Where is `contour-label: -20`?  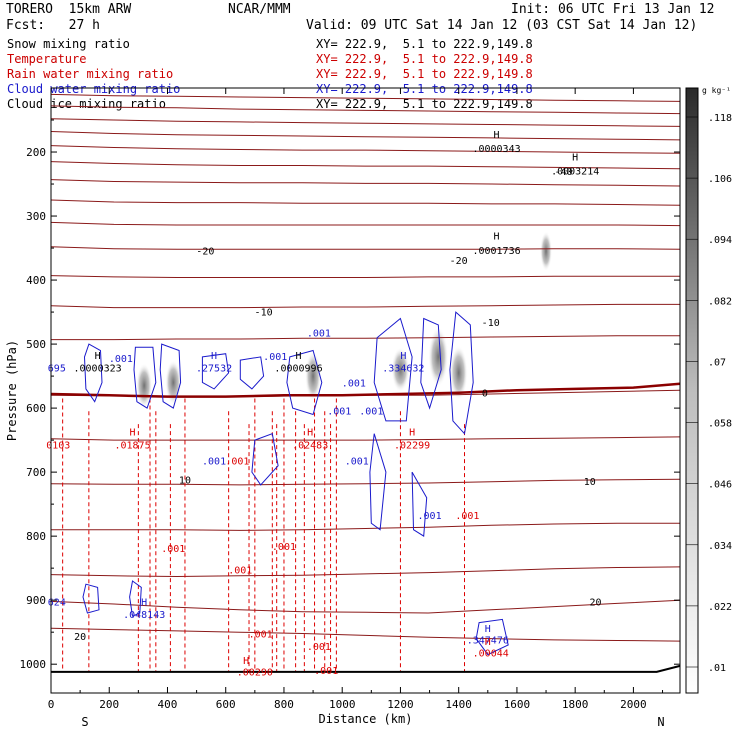
contour-label: -20 is located at coordinates (205, 251).